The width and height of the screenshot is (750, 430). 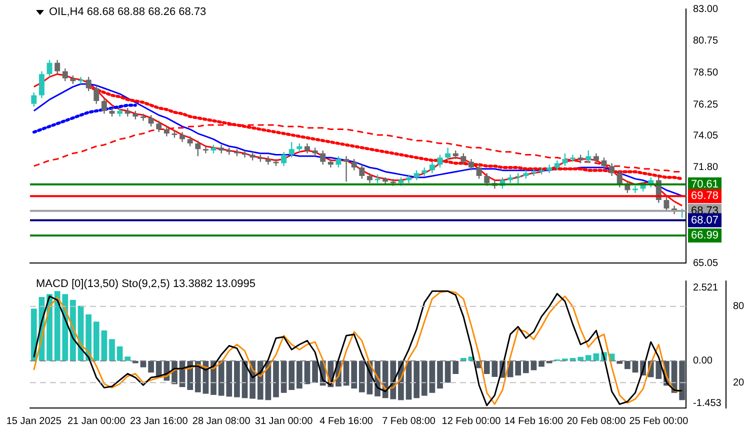 What do you see at coordinates (705, 9) in the screenshot?
I see `y-tick-label: 83.00` at bounding box center [705, 9].